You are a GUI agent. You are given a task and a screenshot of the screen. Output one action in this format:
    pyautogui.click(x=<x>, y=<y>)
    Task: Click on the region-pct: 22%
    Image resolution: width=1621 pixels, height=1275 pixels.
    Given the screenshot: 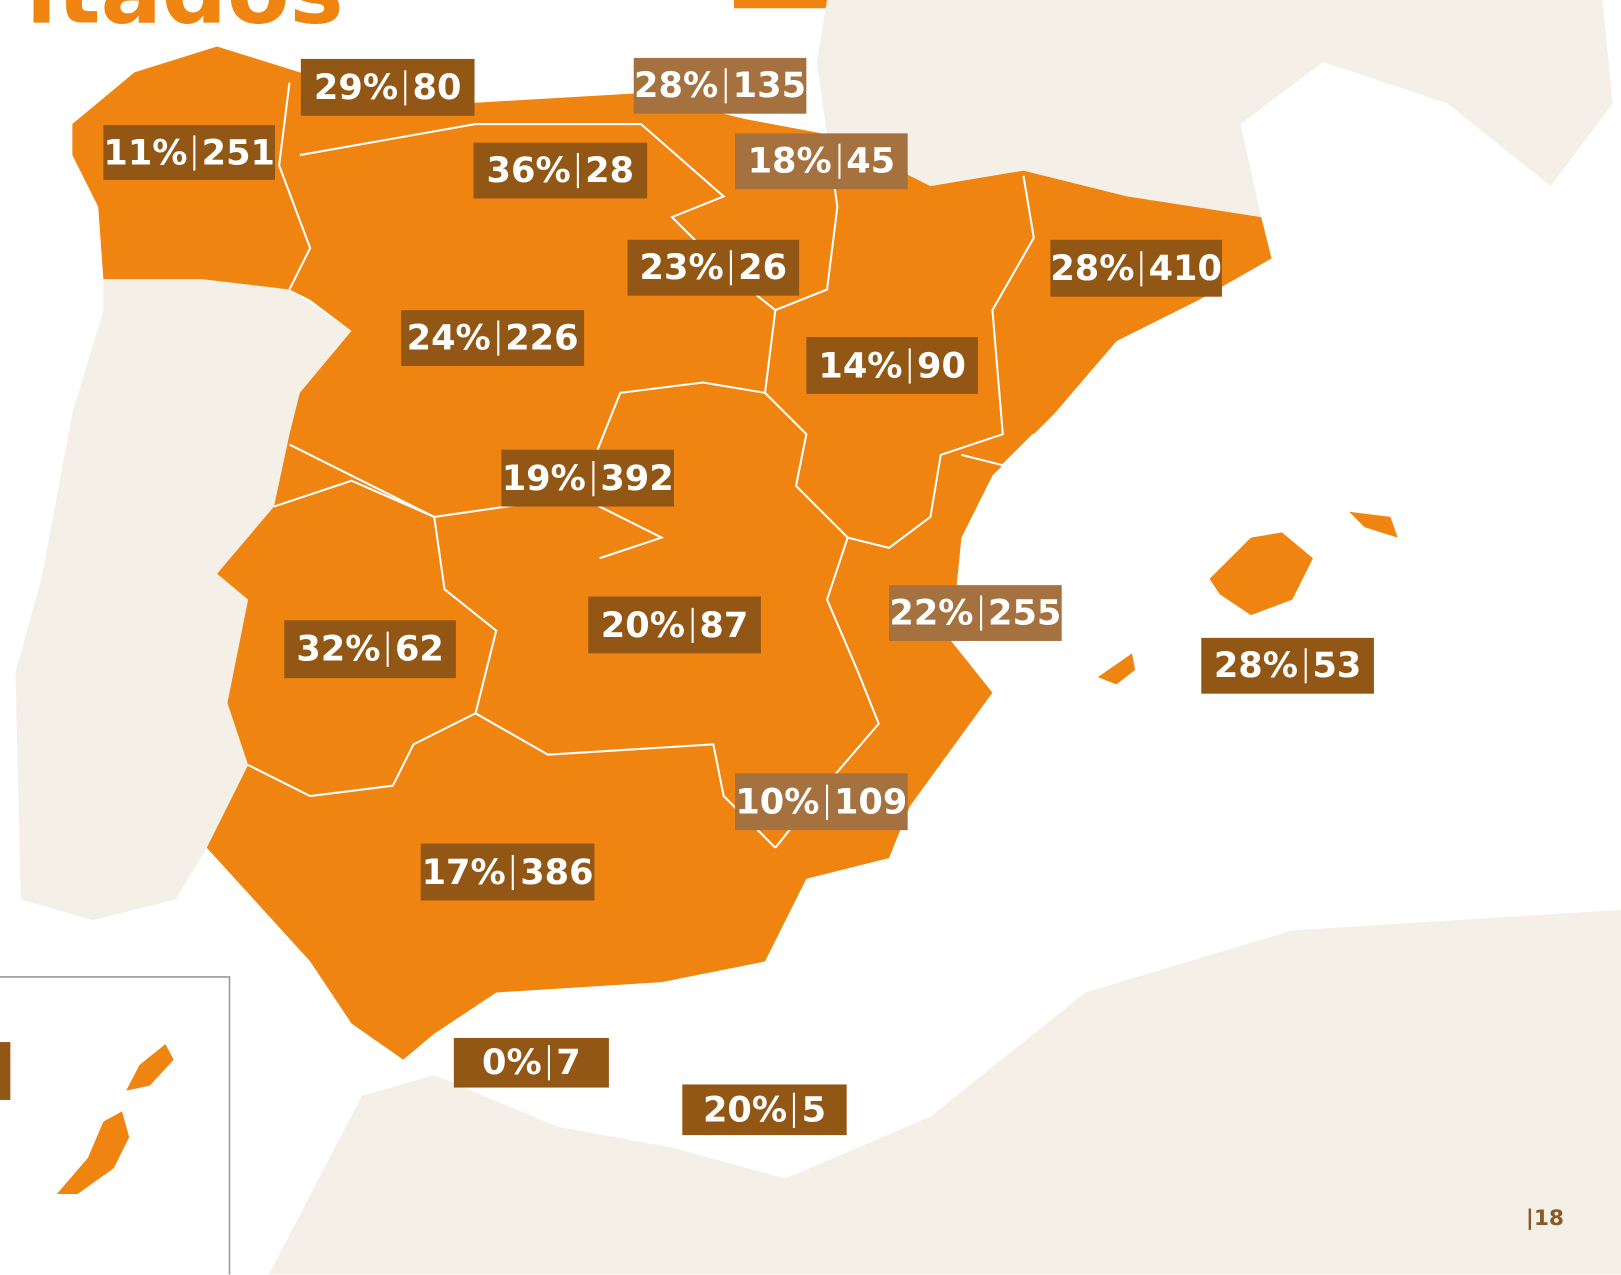 What is the action you would take?
    pyautogui.click(x=931, y=613)
    